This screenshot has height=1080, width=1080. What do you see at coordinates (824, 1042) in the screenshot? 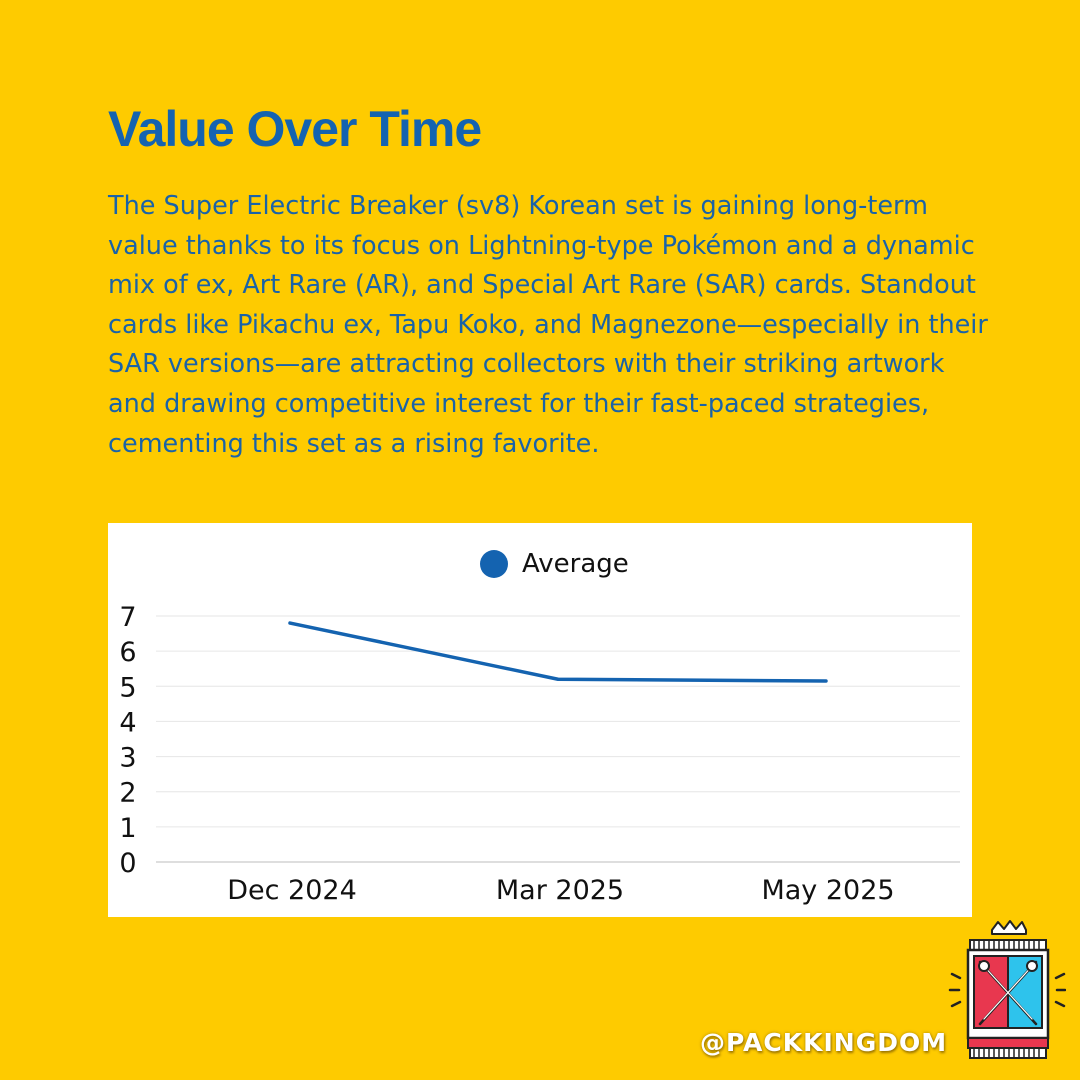
I see `account-handle: @PACKKINGDOM` at bounding box center [824, 1042].